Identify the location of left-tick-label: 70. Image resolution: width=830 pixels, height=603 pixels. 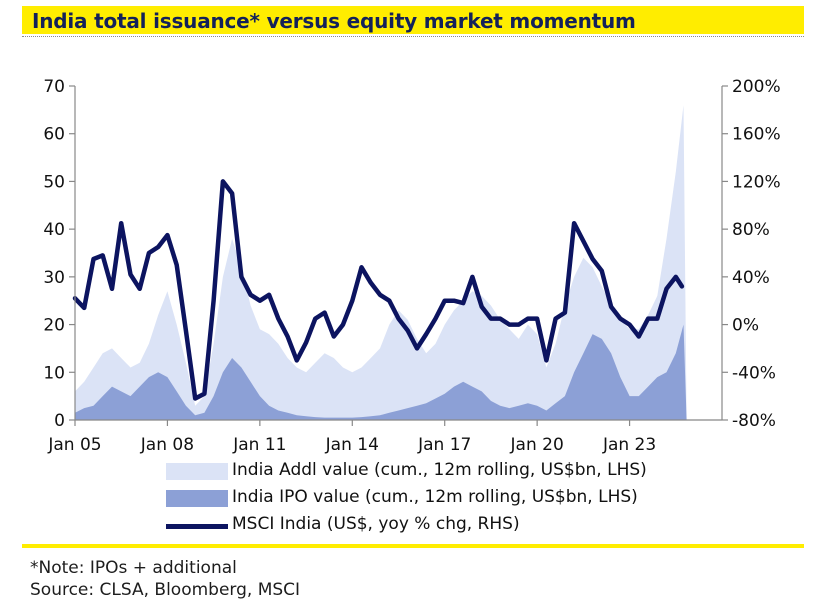
(54, 87).